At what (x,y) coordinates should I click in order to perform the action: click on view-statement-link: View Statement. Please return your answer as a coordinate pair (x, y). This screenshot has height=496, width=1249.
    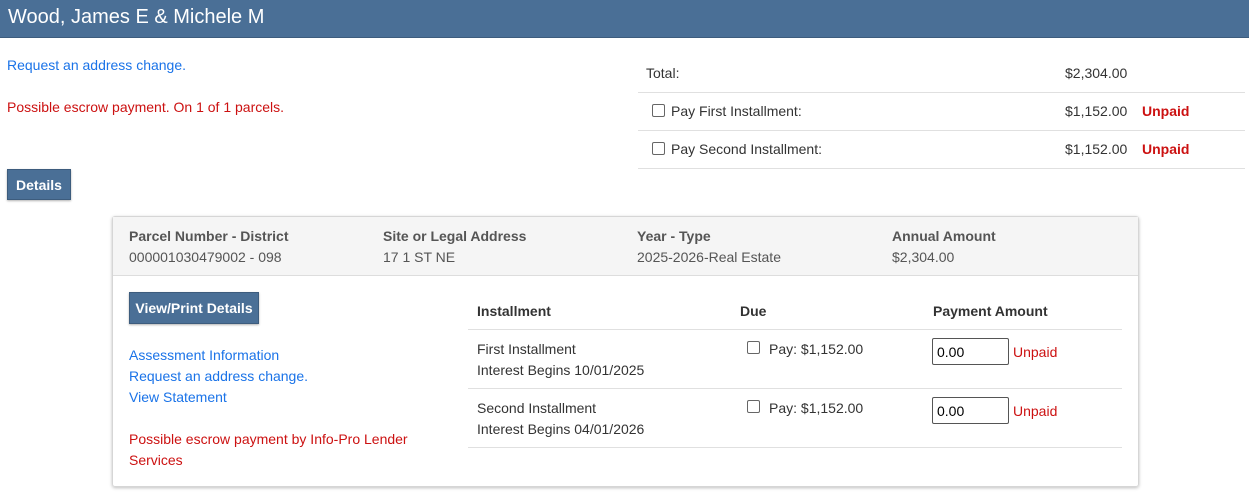
    Looking at the image, I should click on (178, 397).